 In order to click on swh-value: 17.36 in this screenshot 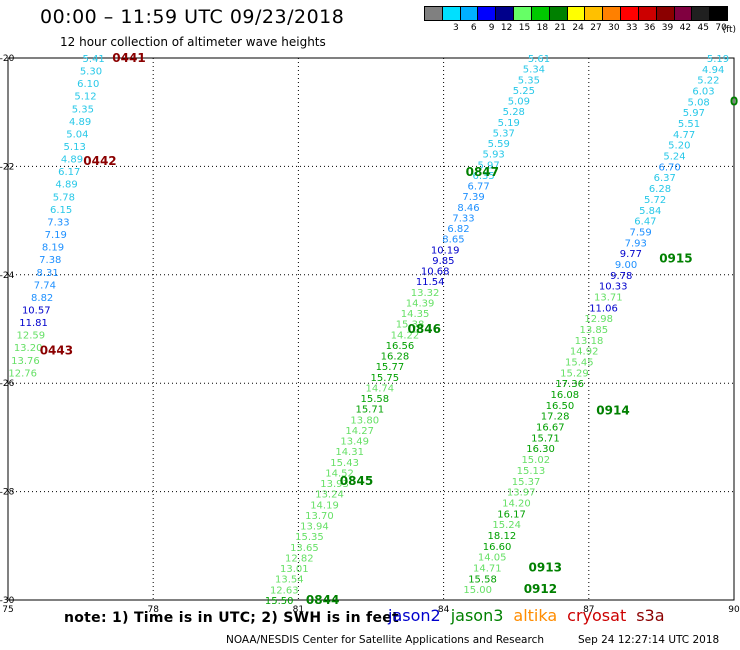, I will do `click(569, 384)`.